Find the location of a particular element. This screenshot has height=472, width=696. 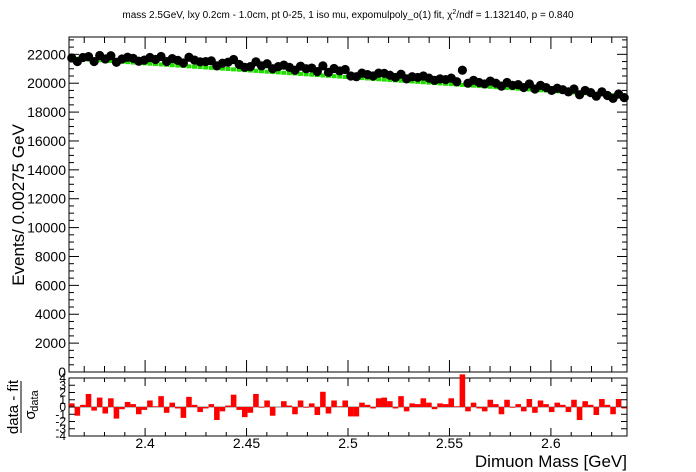

residual-y-tick-label: -1 is located at coordinates (60, 414).